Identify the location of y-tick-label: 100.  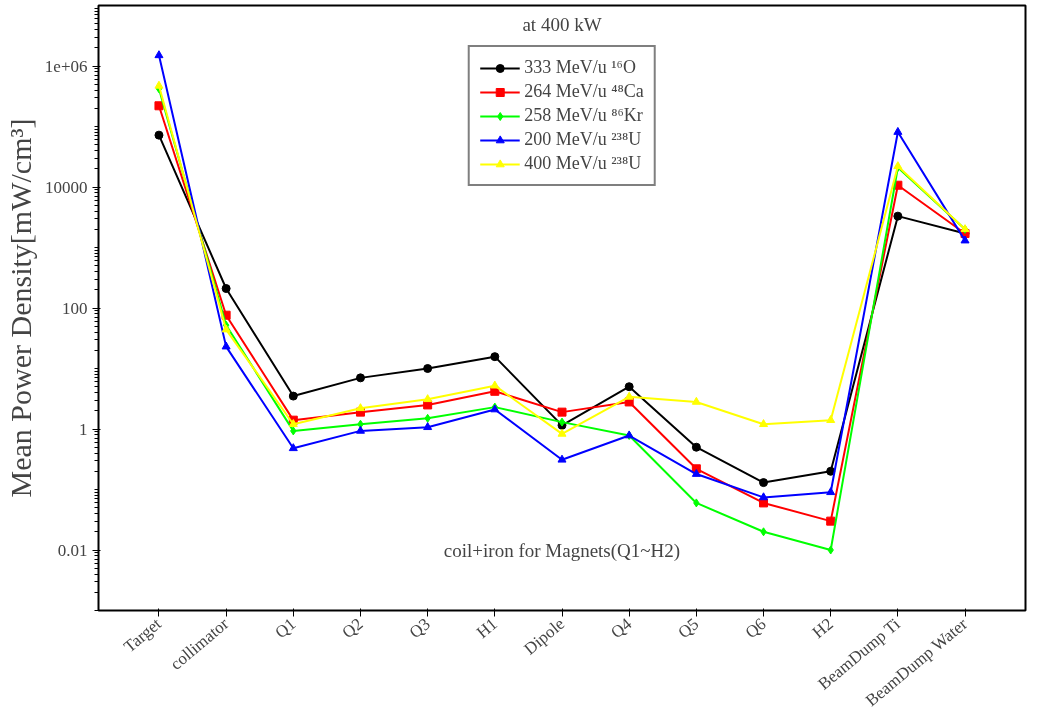
(75, 308).